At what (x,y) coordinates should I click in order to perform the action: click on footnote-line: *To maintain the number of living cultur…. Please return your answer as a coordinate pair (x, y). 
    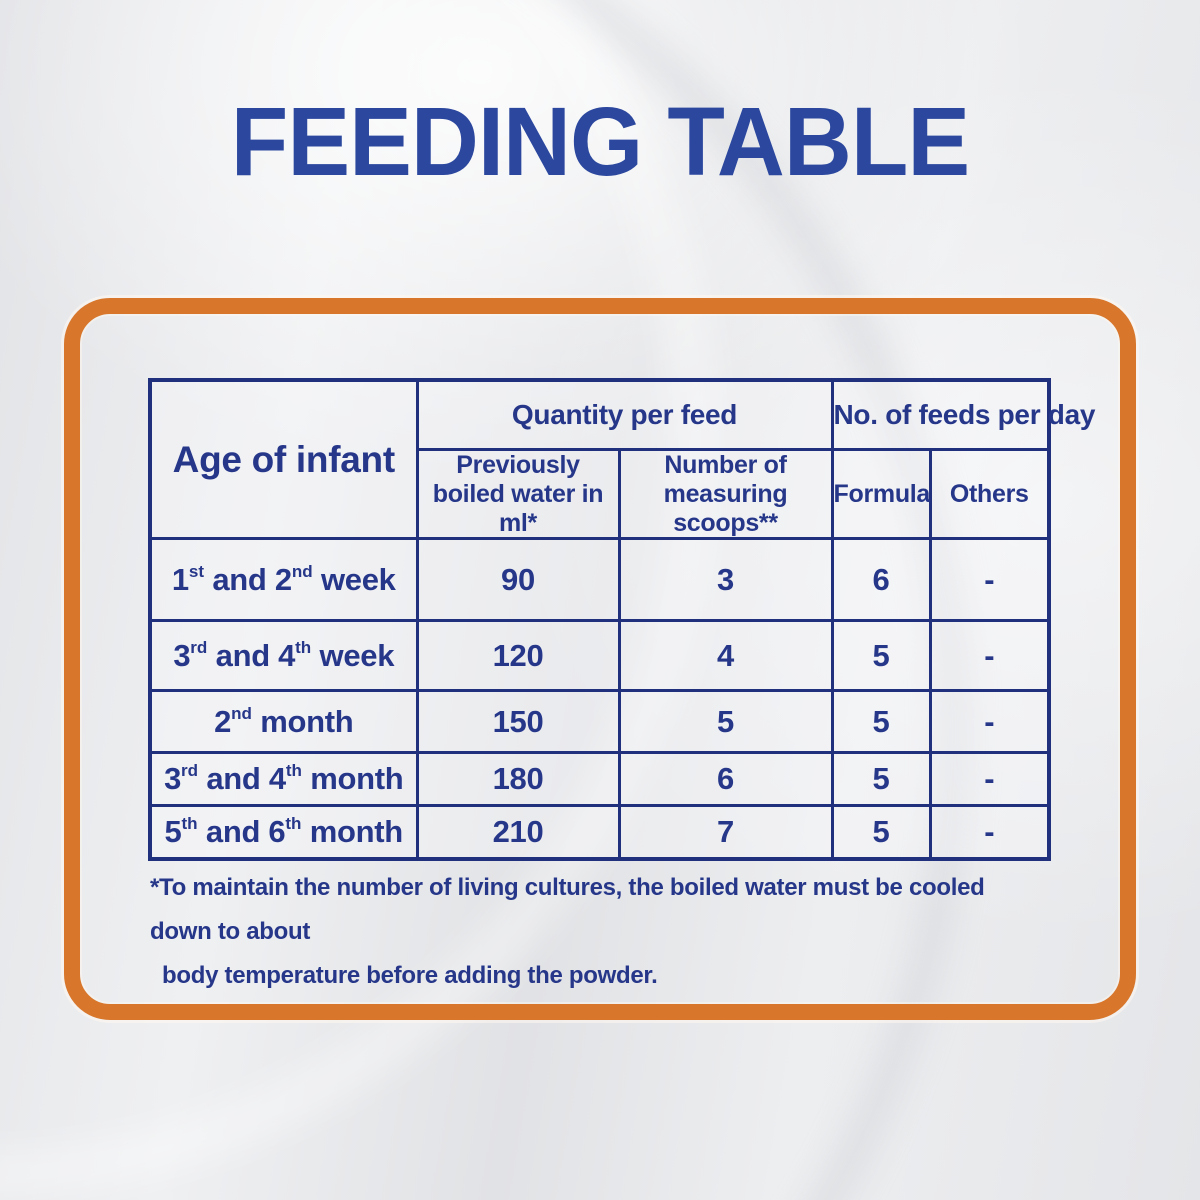
    Looking at the image, I should click on (567, 909).